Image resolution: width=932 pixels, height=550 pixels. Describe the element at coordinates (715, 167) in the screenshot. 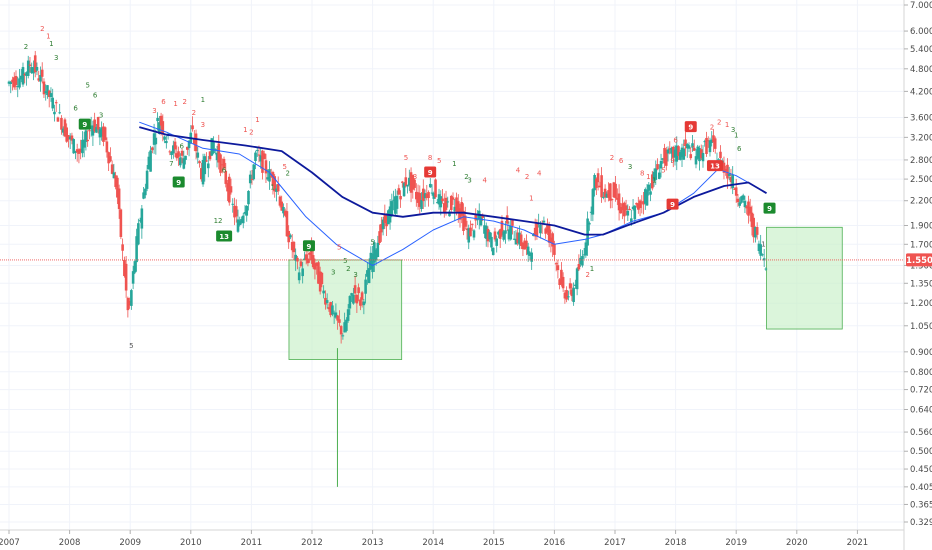

I see `badge-label: 13` at that location.